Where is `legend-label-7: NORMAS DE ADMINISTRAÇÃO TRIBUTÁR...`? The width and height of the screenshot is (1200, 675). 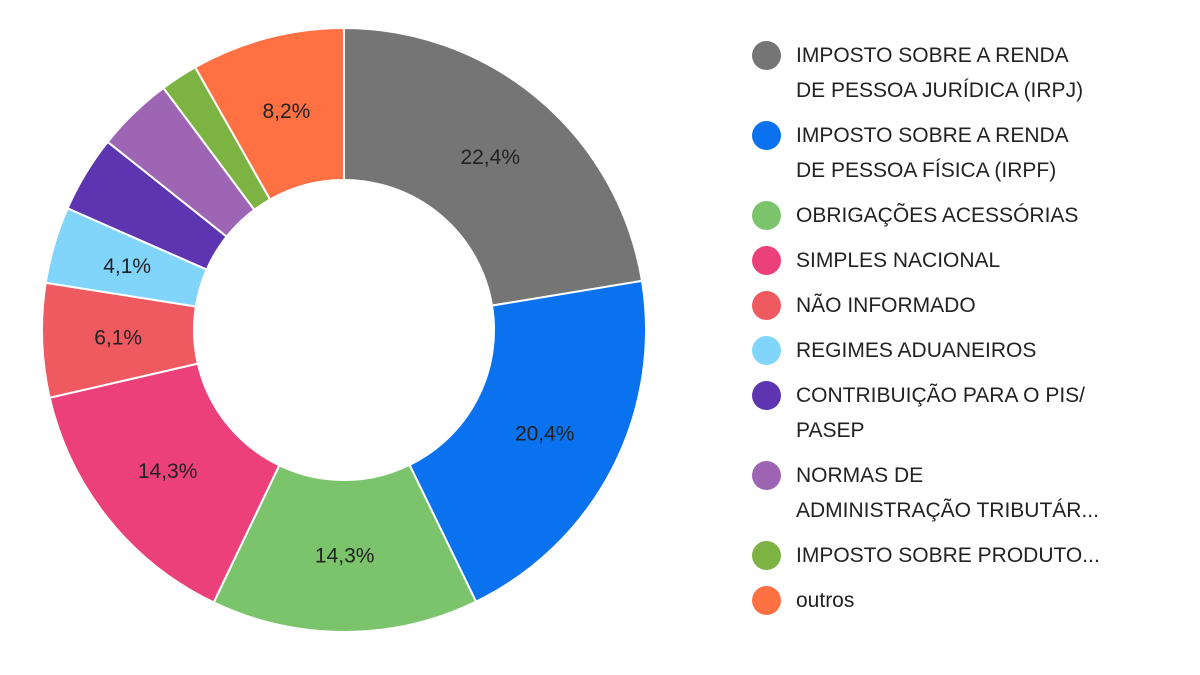
legend-label-7: NORMAS DE ADMINISTRAÇÃO TRIBUTÁR... is located at coordinates (947, 493).